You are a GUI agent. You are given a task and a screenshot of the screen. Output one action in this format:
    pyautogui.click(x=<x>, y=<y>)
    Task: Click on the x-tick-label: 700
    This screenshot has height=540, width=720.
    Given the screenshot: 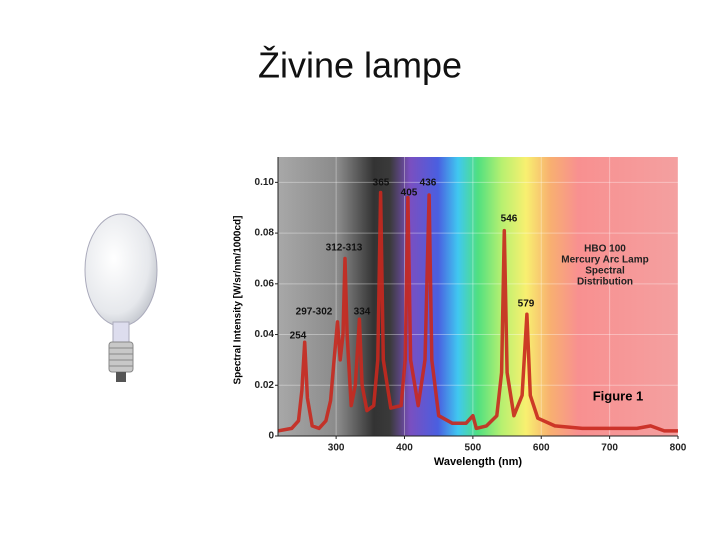 What is the action you would take?
    pyautogui.click(x=609, y=448)
    